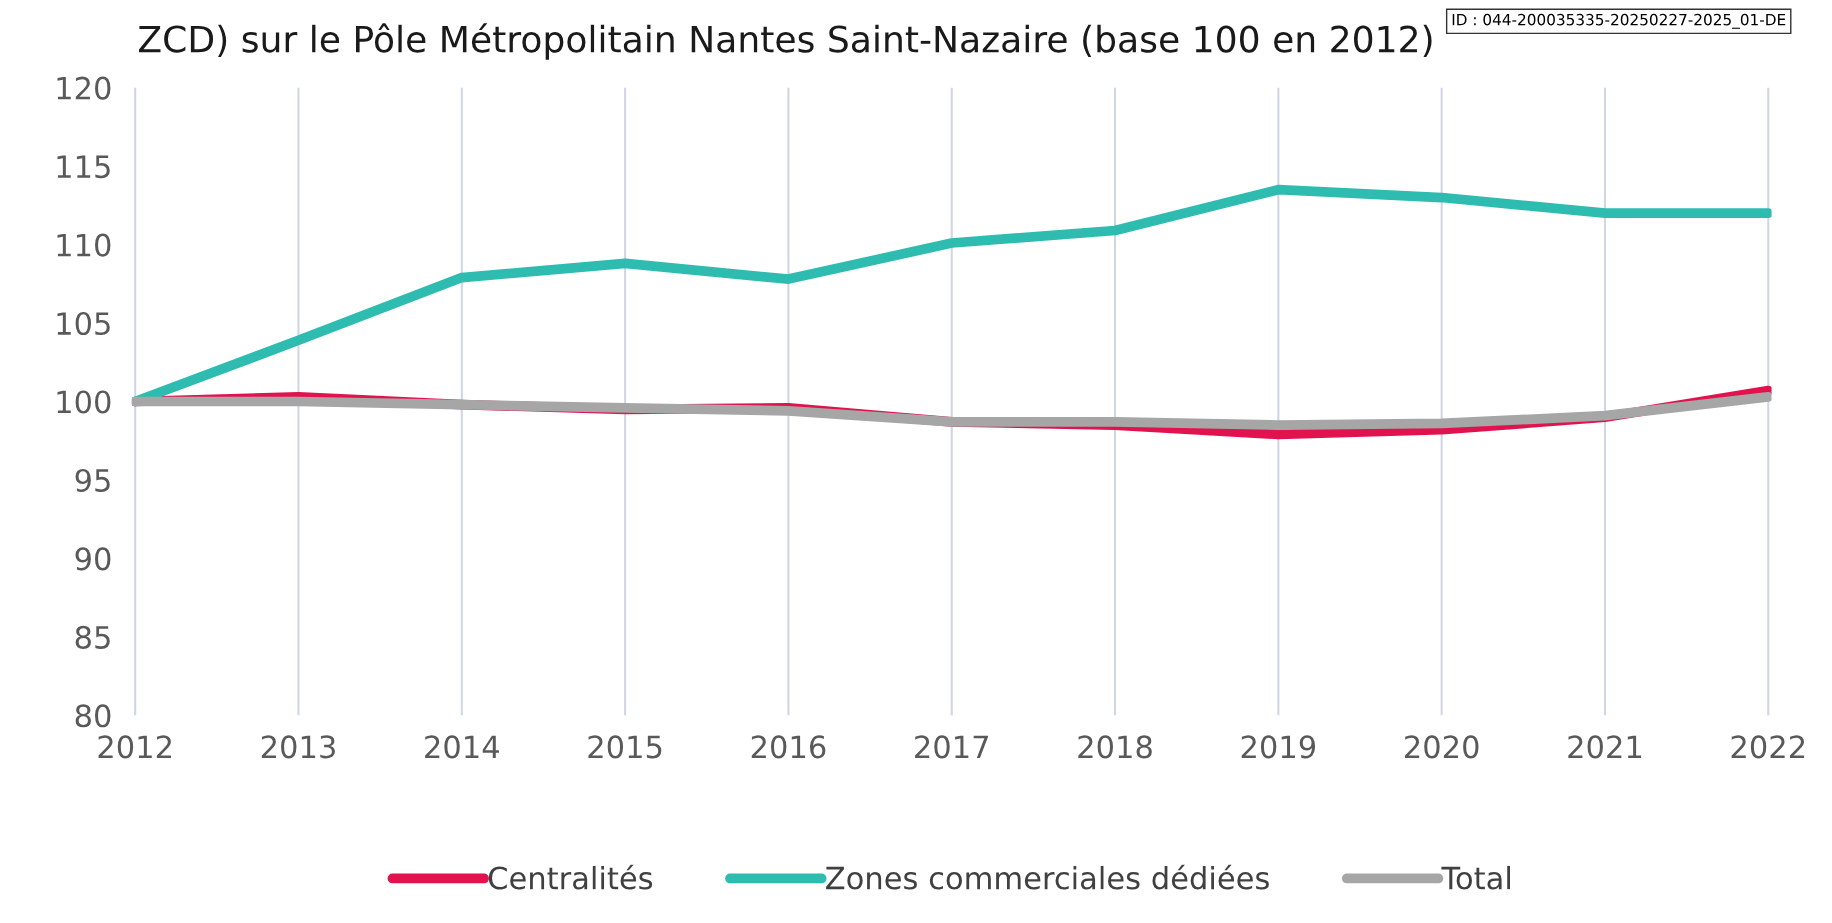  What do you see at coordinates (93, 559) in the screenshot?
I see `y-tick-label: 90` at bounding box center [93, 559].